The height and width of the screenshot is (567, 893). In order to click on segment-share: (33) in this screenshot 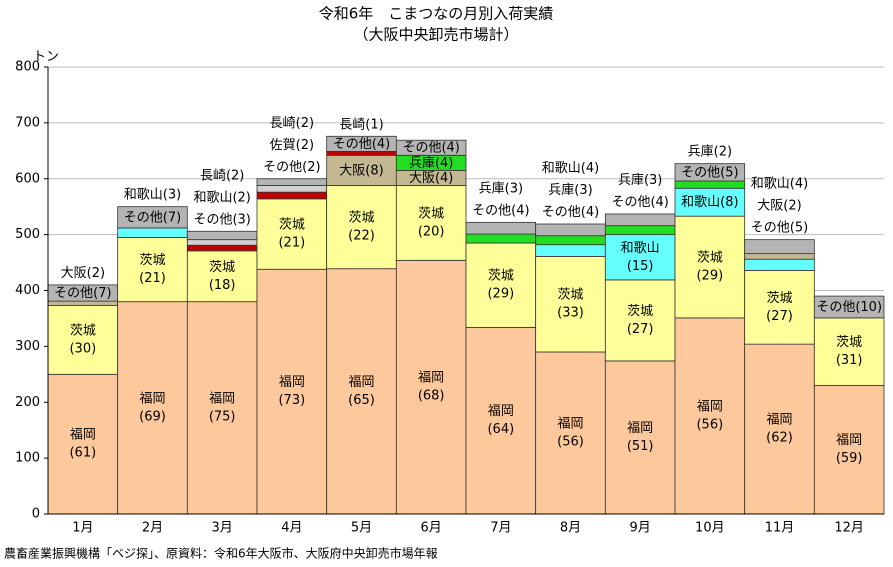, I will do `click(570, 313)`.